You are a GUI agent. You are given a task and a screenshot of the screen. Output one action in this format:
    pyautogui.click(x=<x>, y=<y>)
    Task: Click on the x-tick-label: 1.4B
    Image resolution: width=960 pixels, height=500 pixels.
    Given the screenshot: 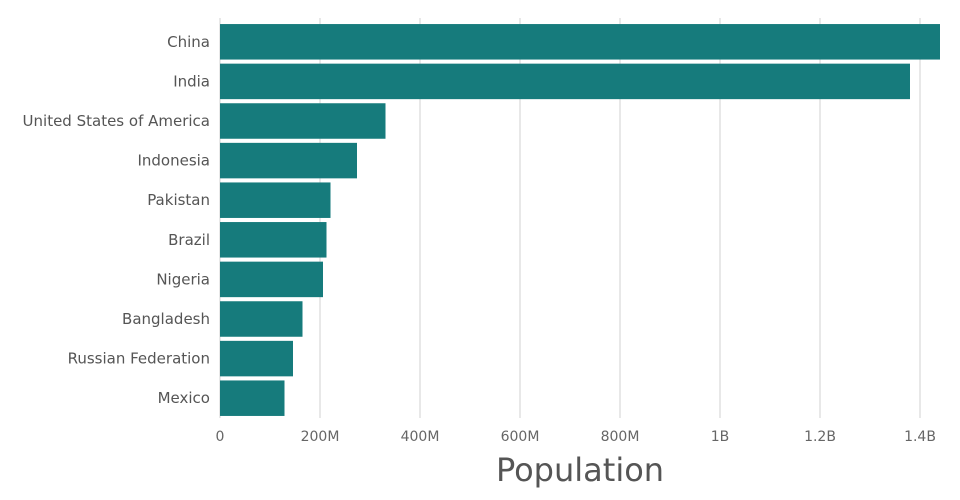 What is the action you would take?
    pyautogui.click(x=920, y=437)
    